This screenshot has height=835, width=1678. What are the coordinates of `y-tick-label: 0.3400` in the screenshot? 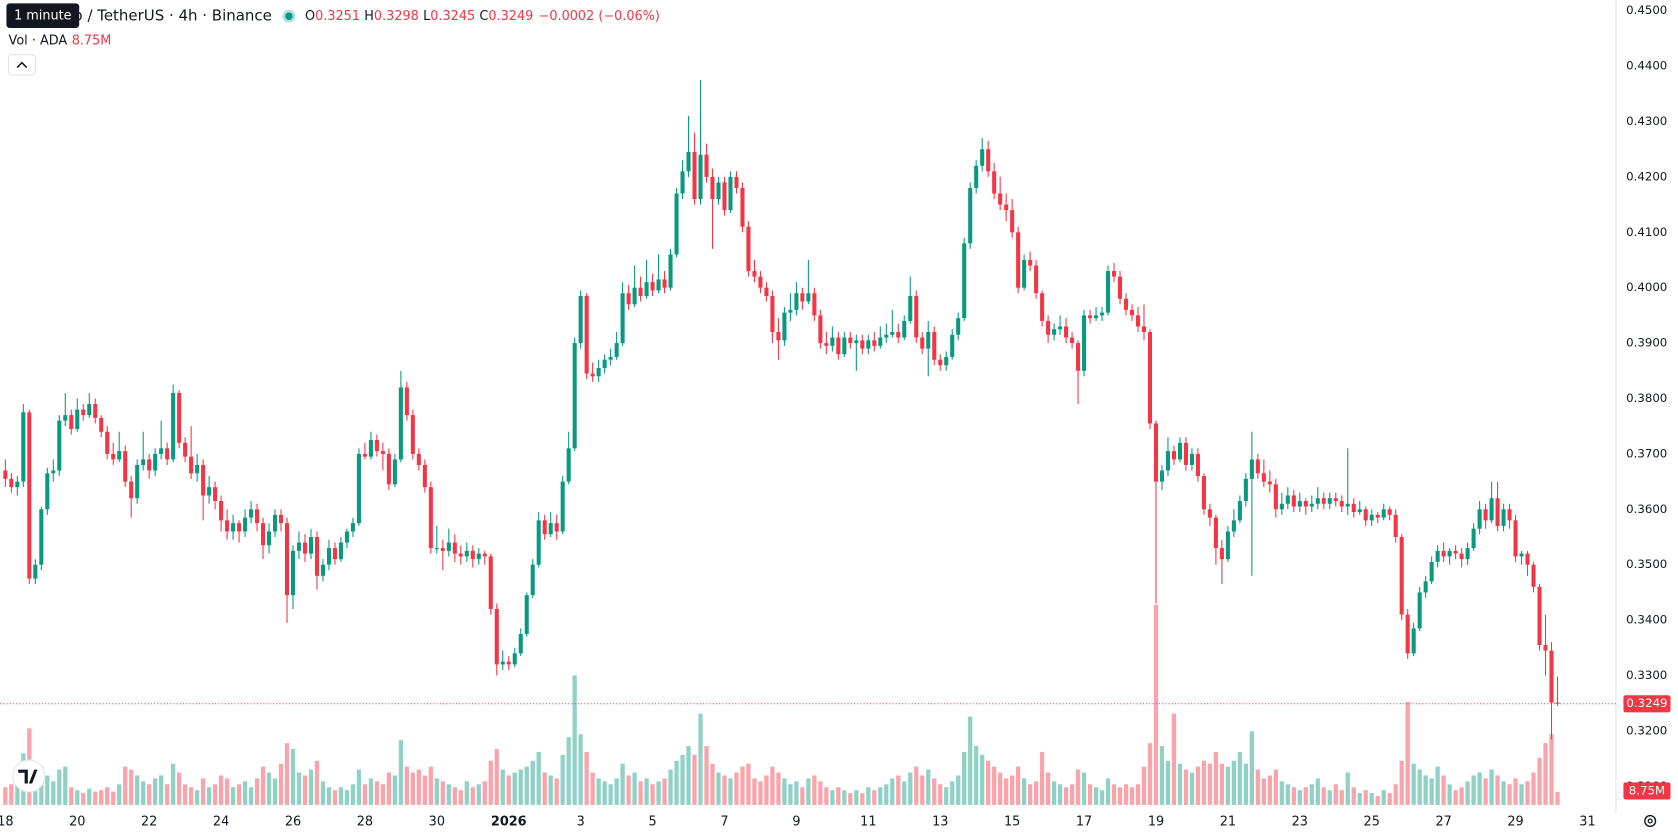 It's located at (1646, 620).